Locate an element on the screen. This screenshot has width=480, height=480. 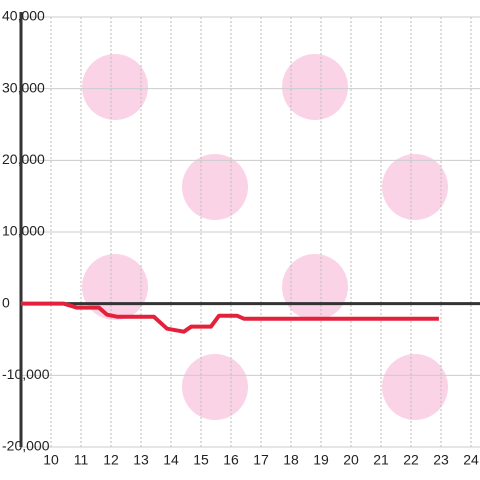
x-tick-label: 12 is located at coordinates (111, 460).